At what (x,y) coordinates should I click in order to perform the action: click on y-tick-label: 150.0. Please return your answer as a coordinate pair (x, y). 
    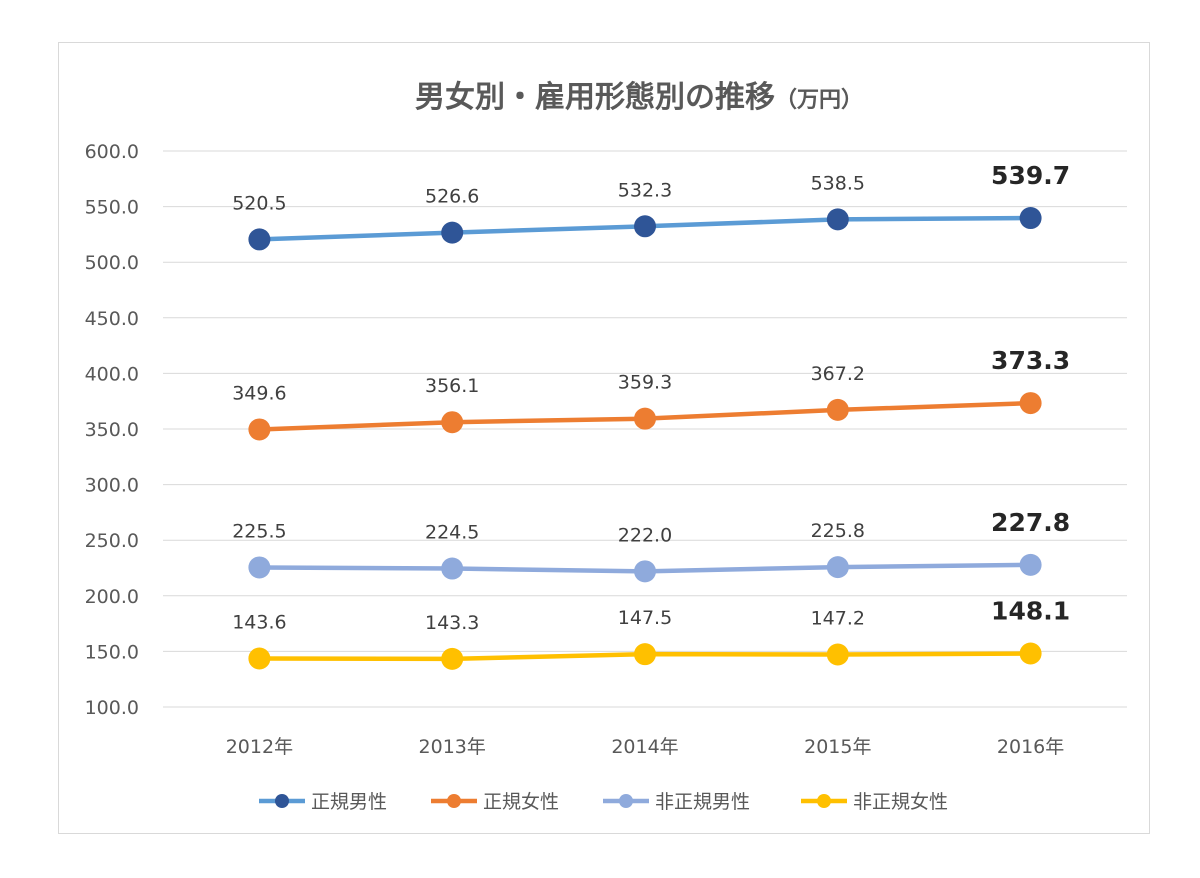
    Looking at the image, I should click on (112, 652).